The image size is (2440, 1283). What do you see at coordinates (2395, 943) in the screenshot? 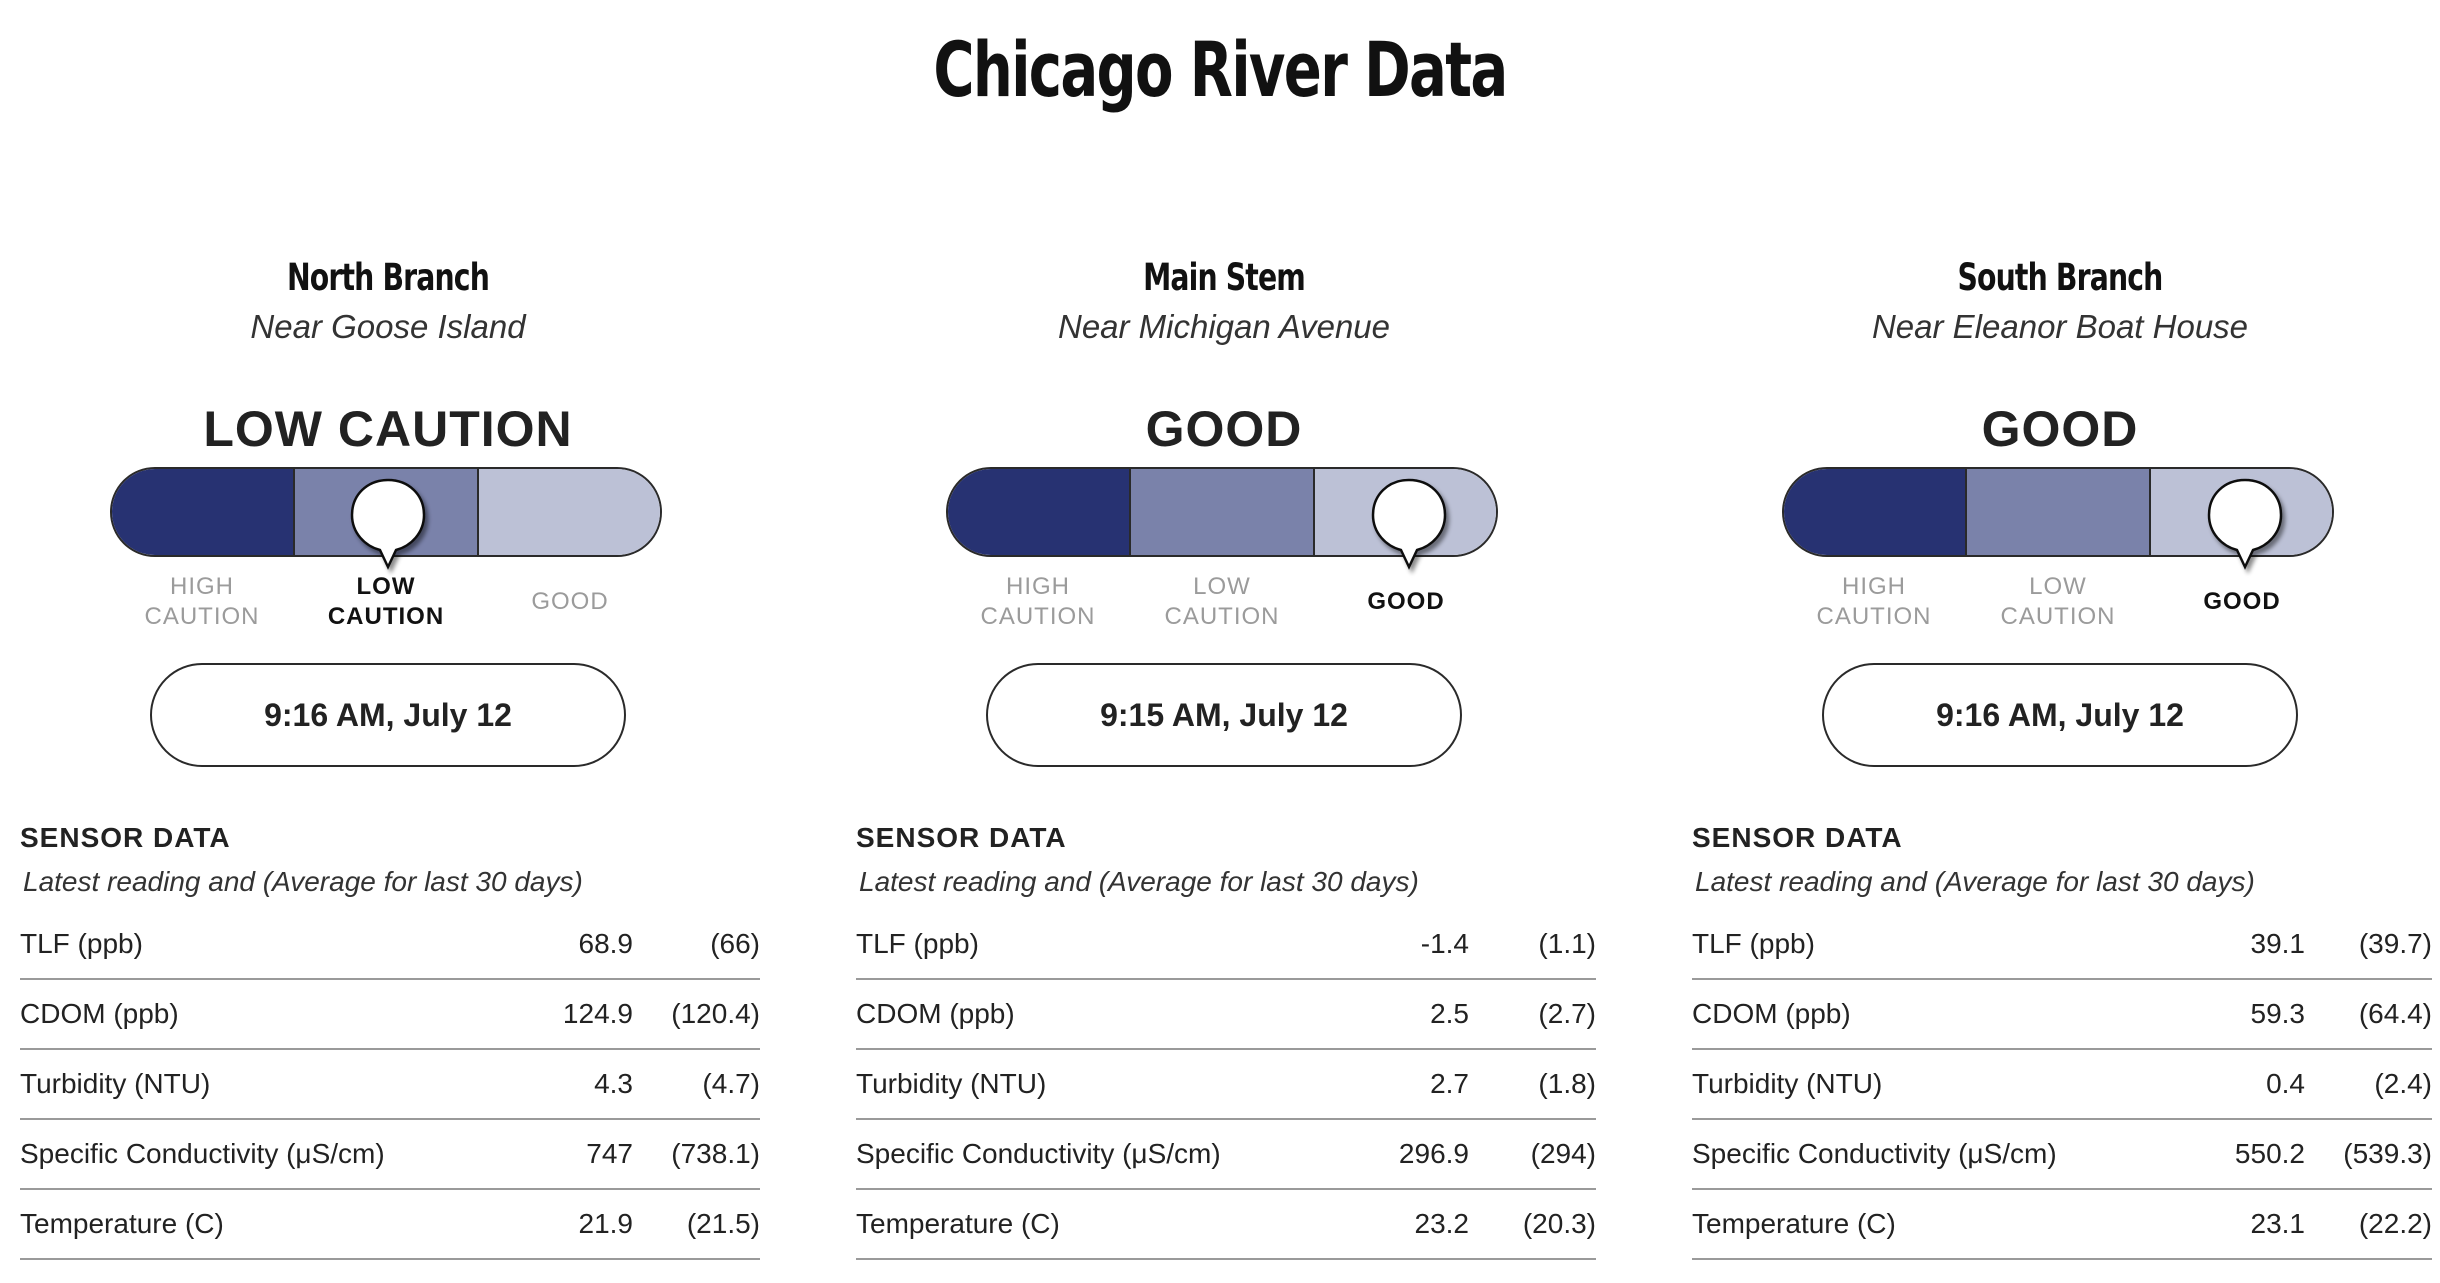
I see `average-reading: (39.7)` at bounding box center [2395, 943].